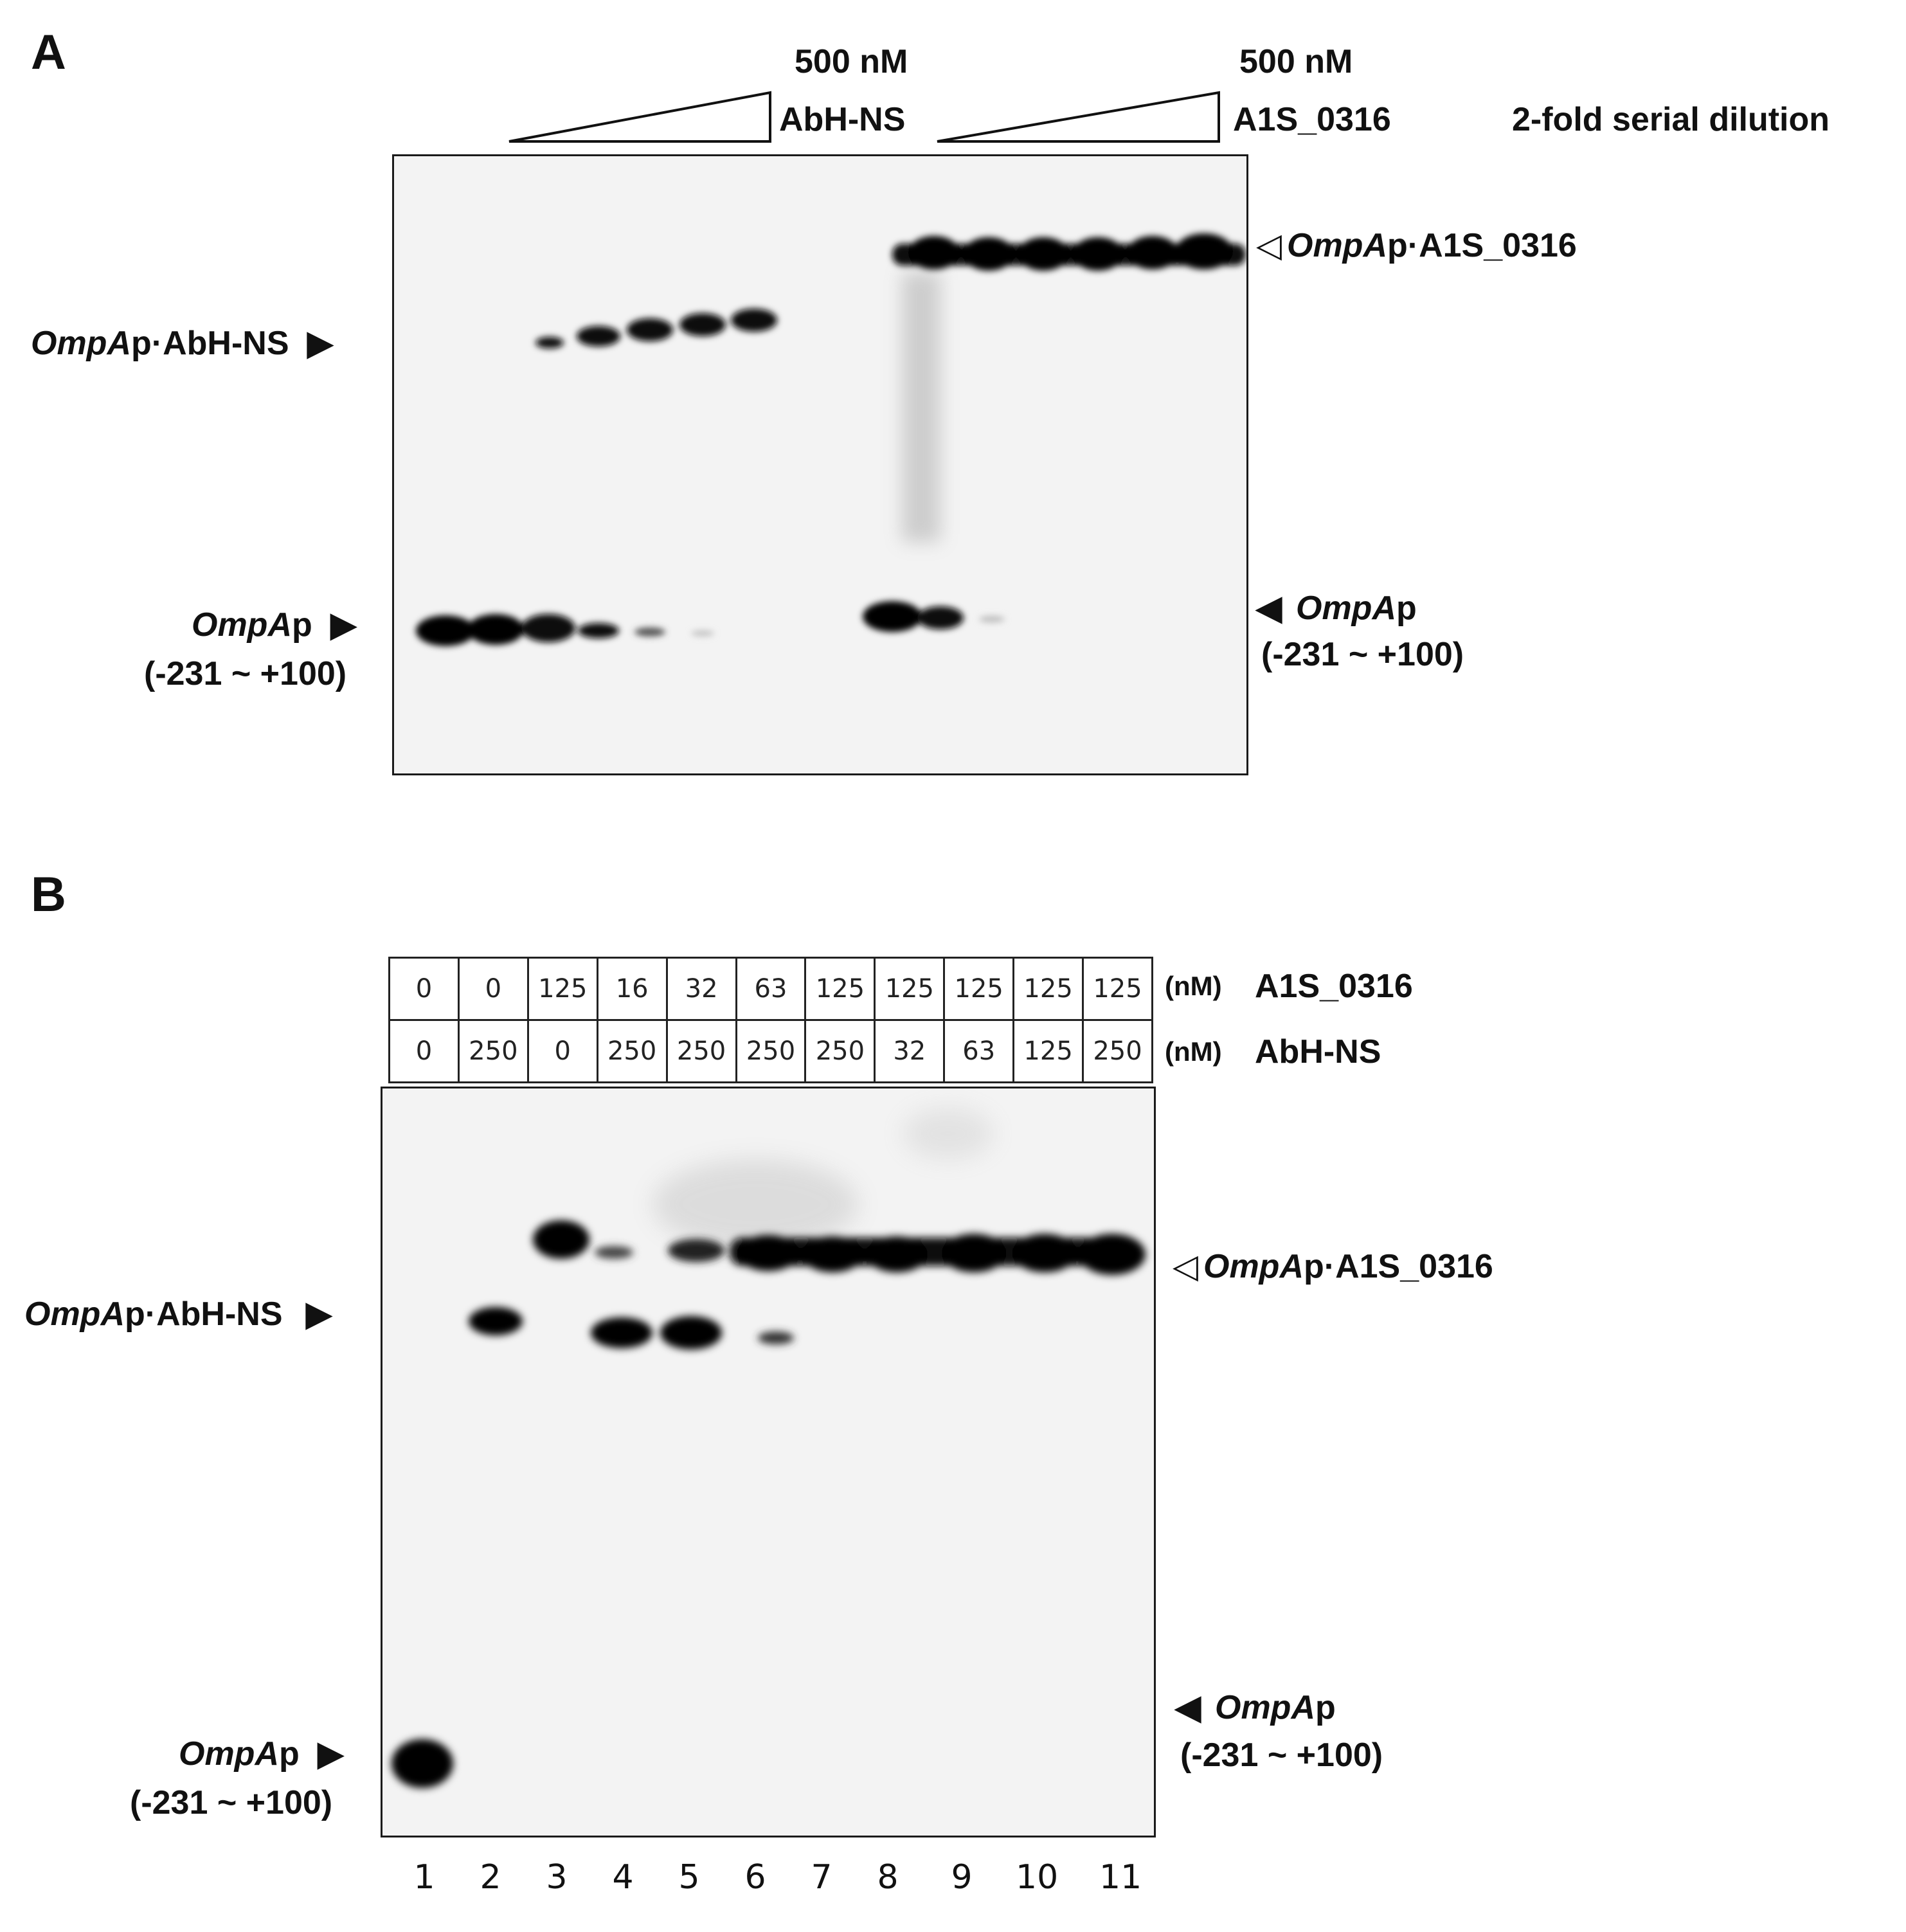 This screenshot has width=1906, height=1932. I want to click on table-row-abh-ns: 0 250 0 250 250 250 250 32 63 125 250, so click(770, 1051).